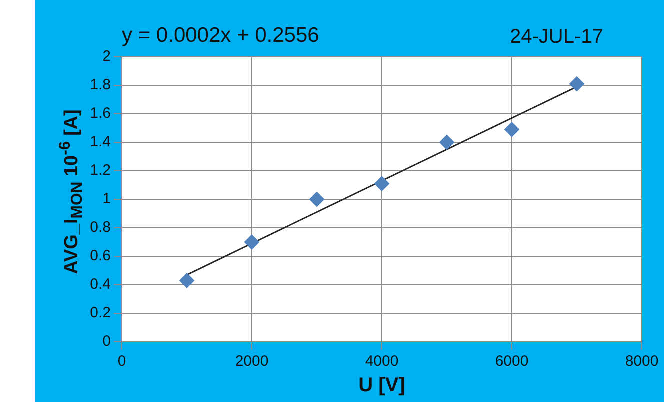  I want to click on x-tick-label: 6000, so click(512, 361).